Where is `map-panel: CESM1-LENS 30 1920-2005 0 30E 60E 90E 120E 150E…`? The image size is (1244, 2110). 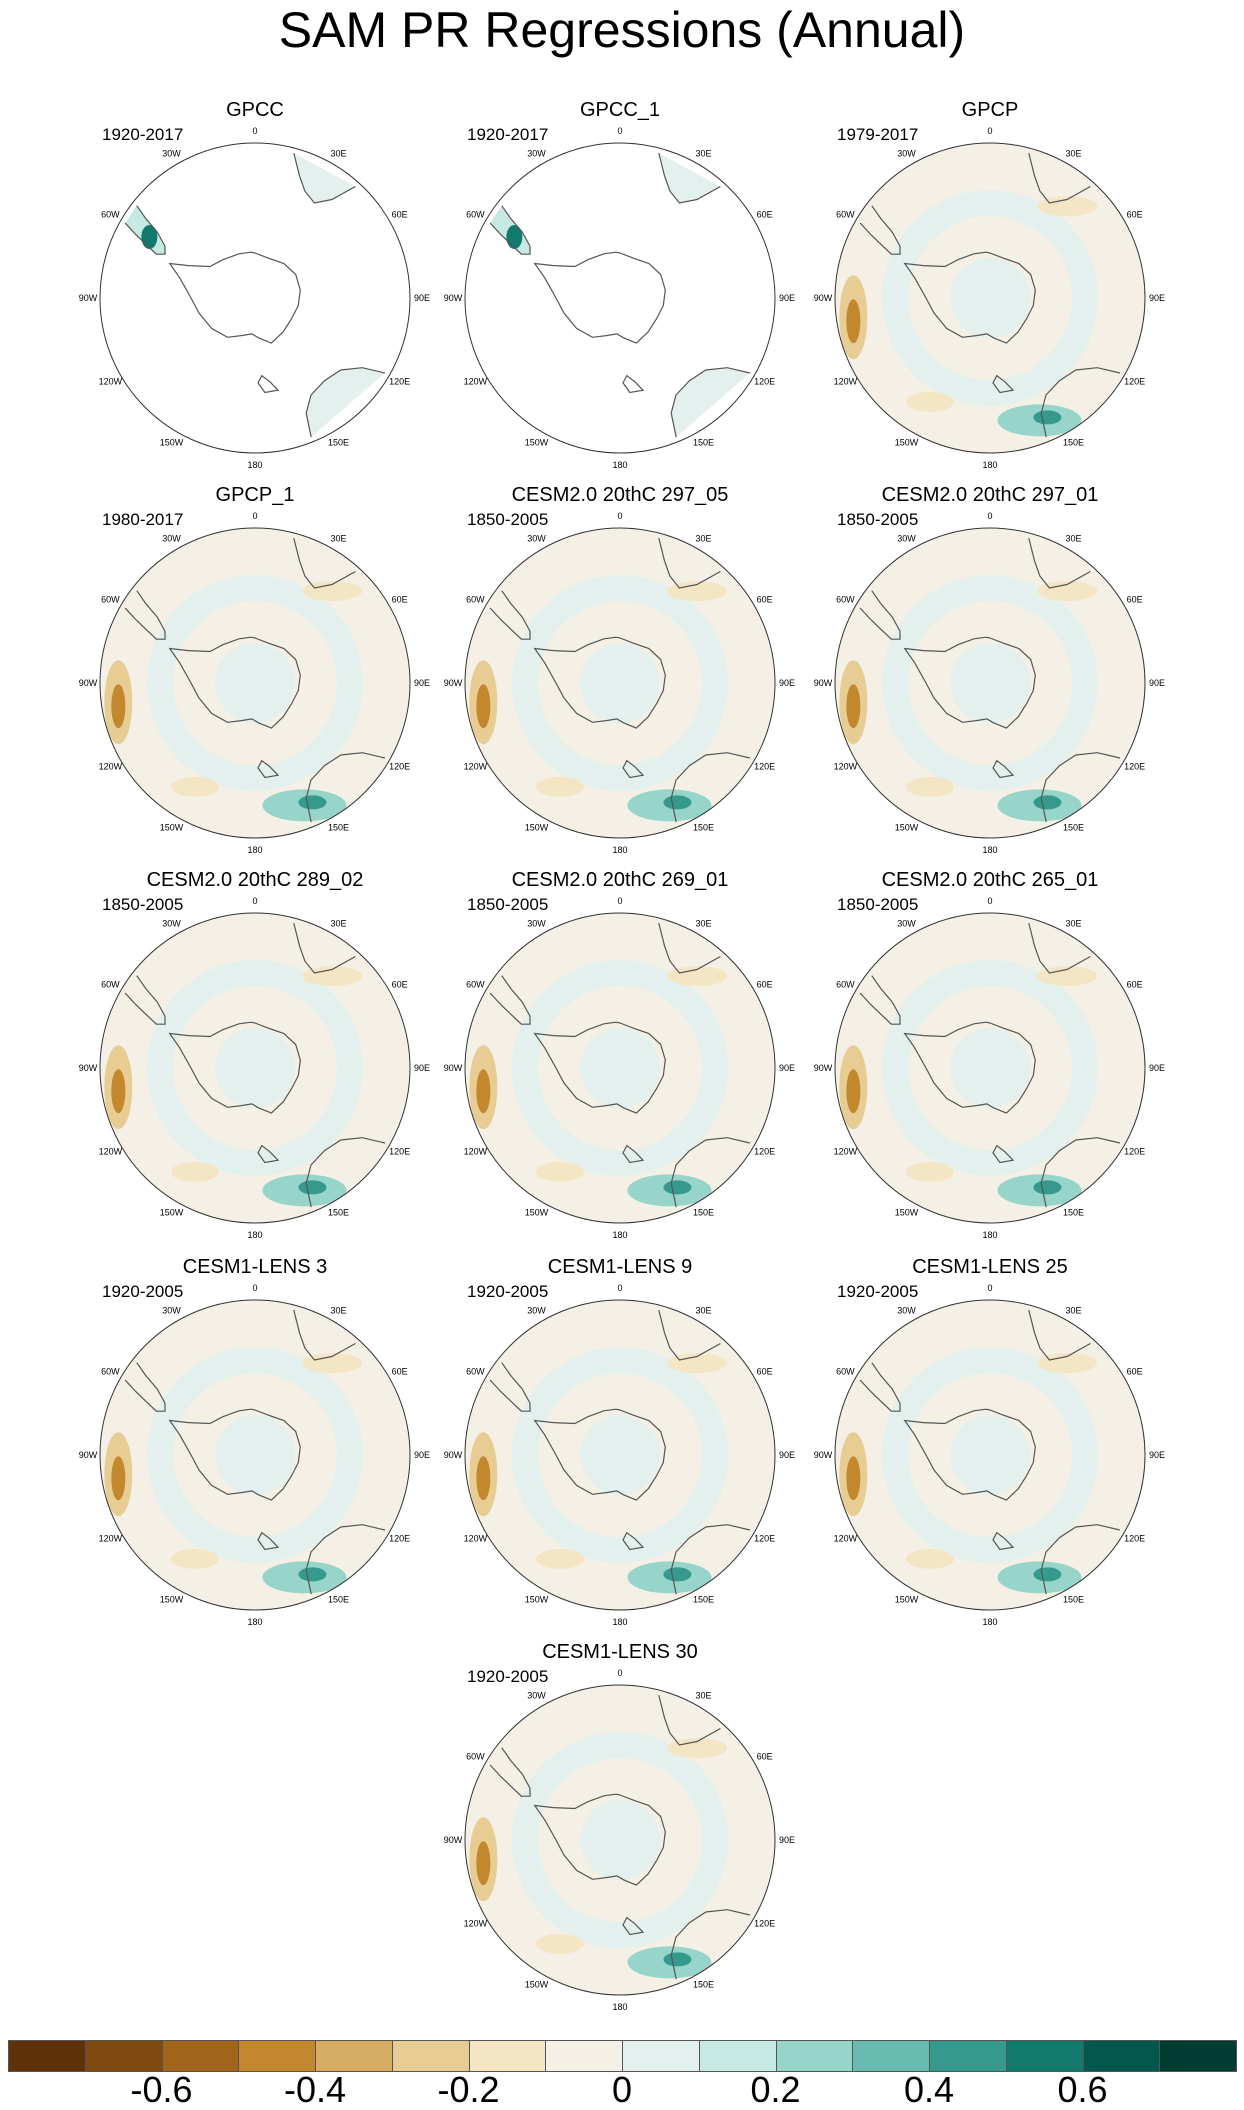
map-panel: CESM1-LENS 30 1920-2005 0 30E 60E 90E 120E 150E… is located at coordinates (619, 1826).